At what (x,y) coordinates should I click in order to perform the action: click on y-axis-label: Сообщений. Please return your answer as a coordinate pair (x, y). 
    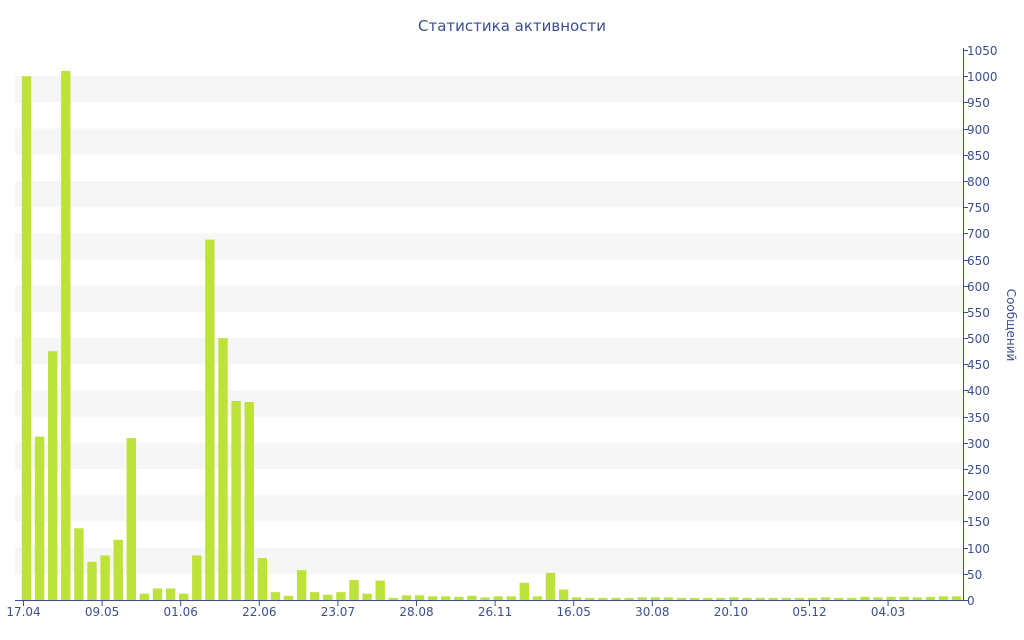
    Looking at the image, I should click on (1011, 325).